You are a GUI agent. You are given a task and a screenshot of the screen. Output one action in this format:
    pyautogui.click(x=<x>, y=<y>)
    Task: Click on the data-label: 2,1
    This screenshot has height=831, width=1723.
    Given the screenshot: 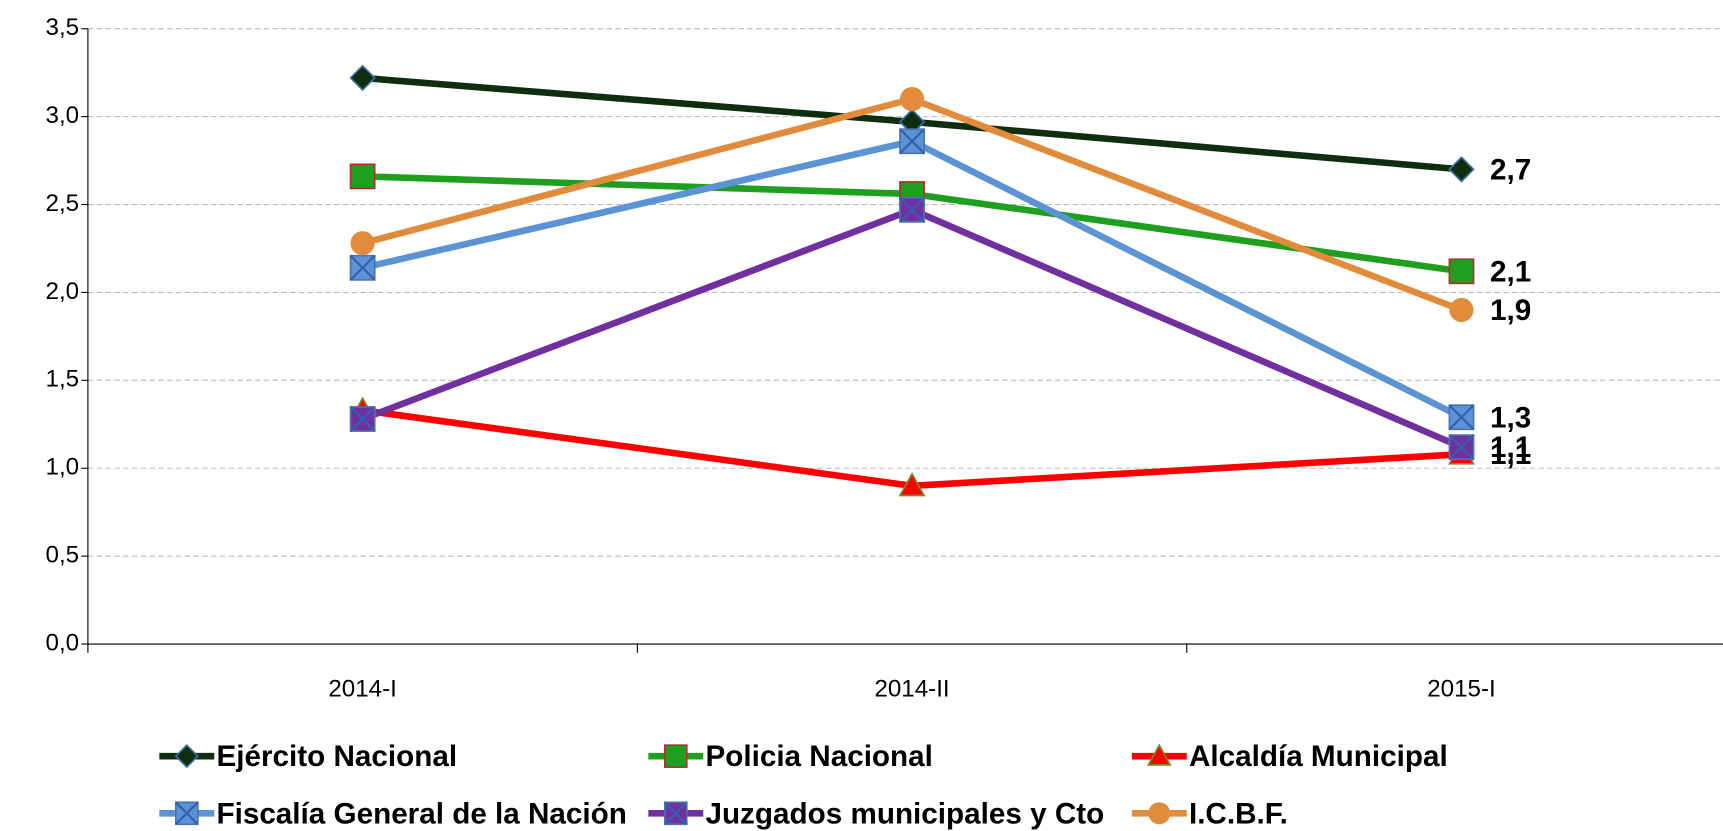 What is the action you would take?
    pyautogui.click(x=1510, y=271)
    